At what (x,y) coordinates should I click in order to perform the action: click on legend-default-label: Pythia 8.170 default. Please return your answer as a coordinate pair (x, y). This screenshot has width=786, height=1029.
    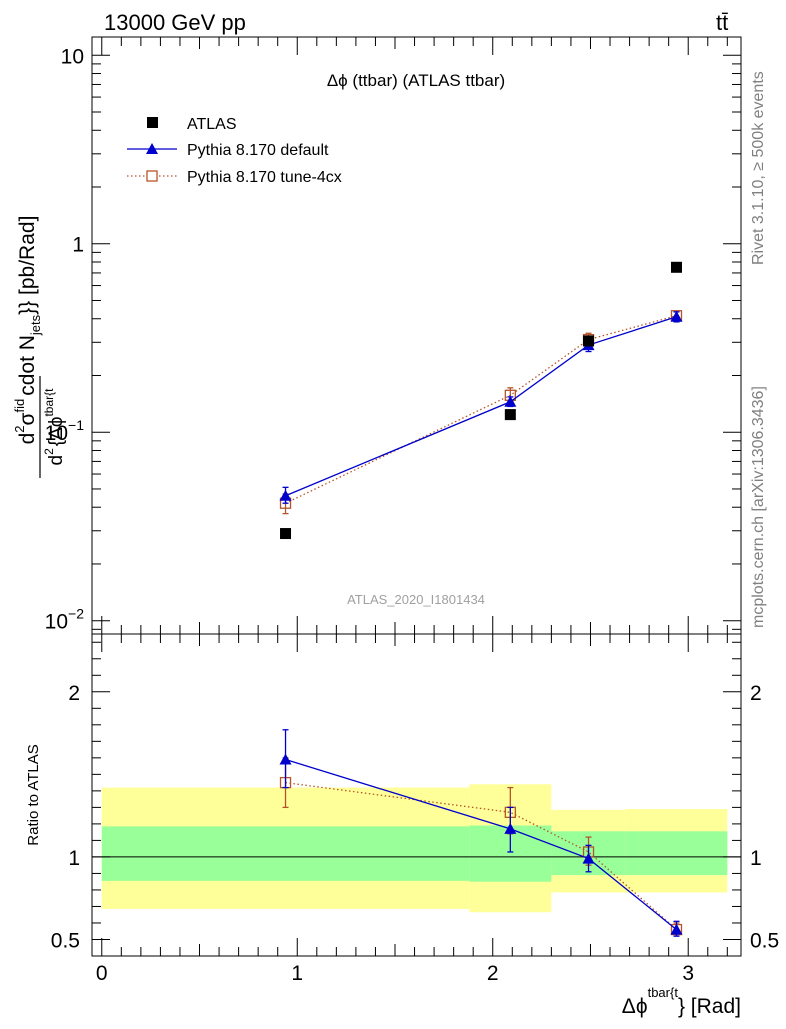
    Looking at the image, I should click on (258, 150).